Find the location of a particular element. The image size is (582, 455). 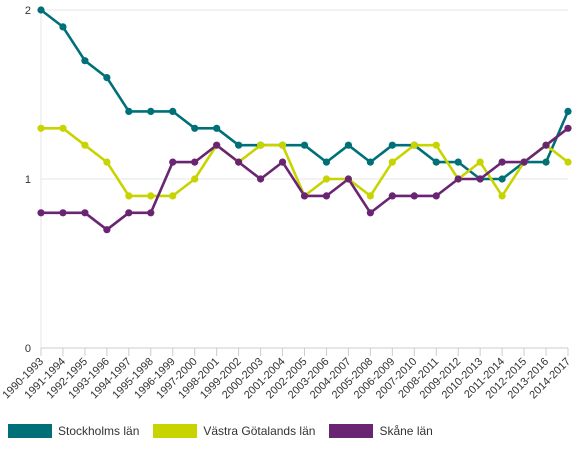

y-tick-label-2: 2 is located at coordinates (28, 11).